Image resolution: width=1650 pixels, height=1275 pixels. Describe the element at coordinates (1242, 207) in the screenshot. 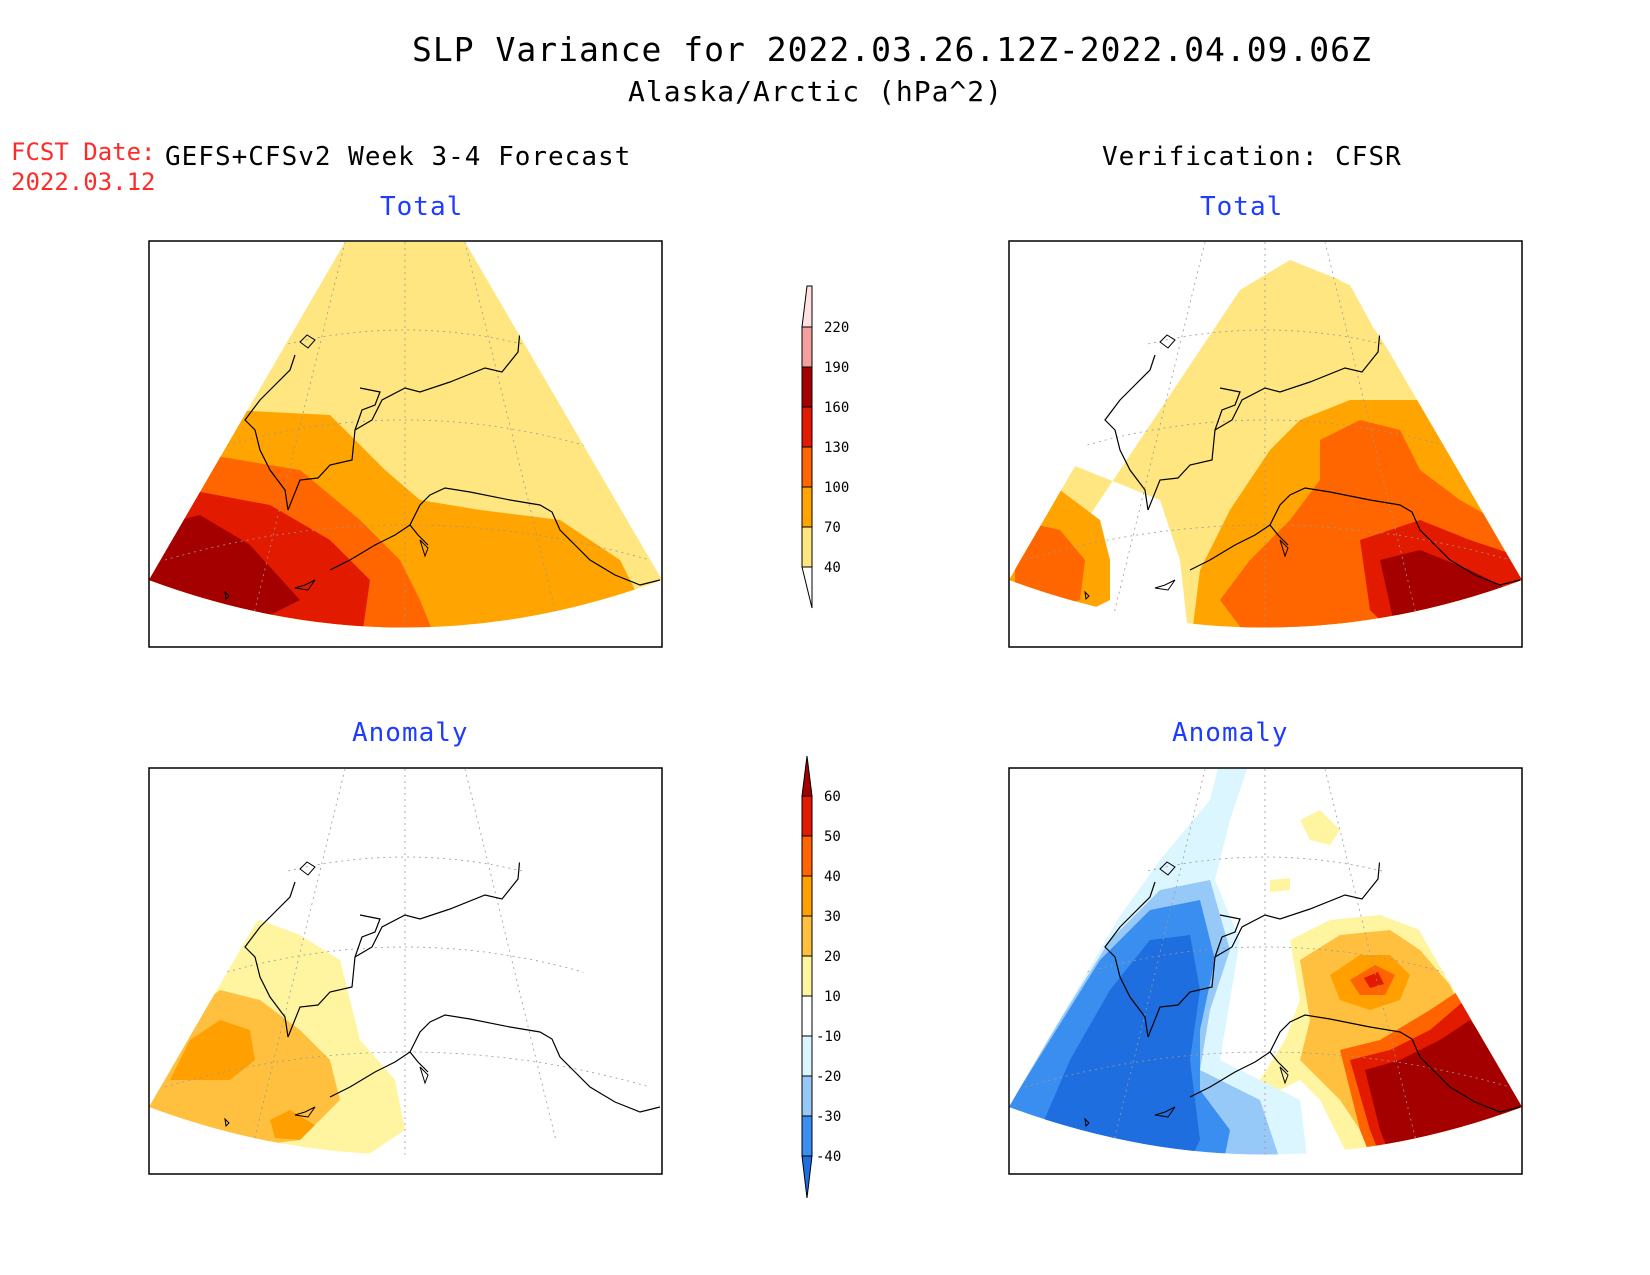

I see `verification-total-title: Total` at that location.